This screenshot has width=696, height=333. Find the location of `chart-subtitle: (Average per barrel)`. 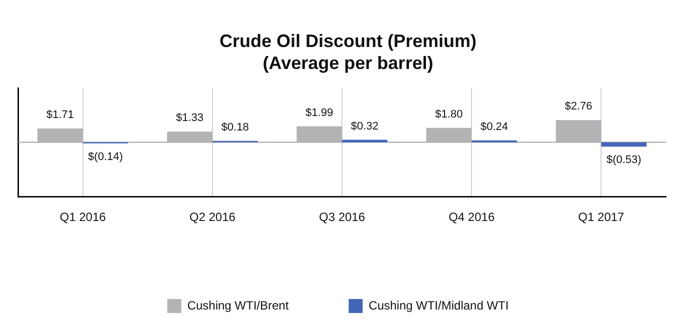

chart-subtitle: (Average per barrel) is located at coordinates (348, 63).